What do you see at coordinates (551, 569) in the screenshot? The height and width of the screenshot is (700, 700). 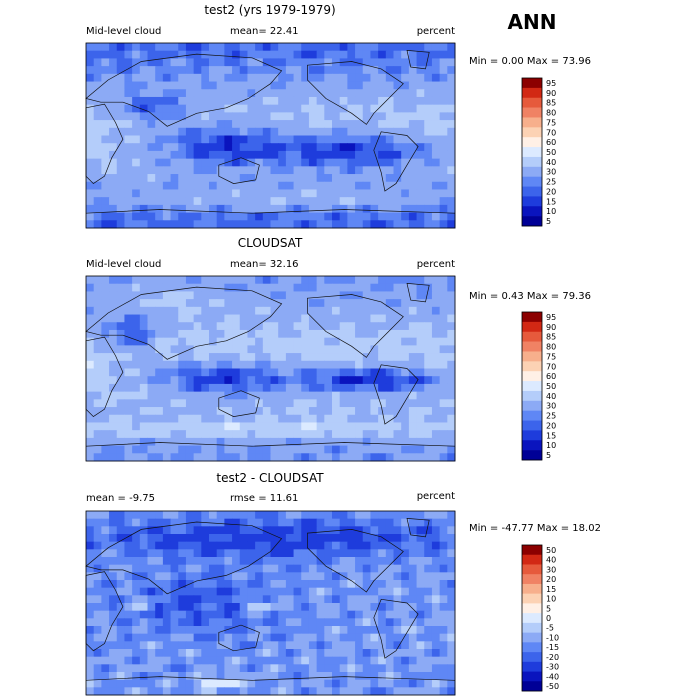 I see `colorbar-tick-label: 30` at bounding box center [551, 569].